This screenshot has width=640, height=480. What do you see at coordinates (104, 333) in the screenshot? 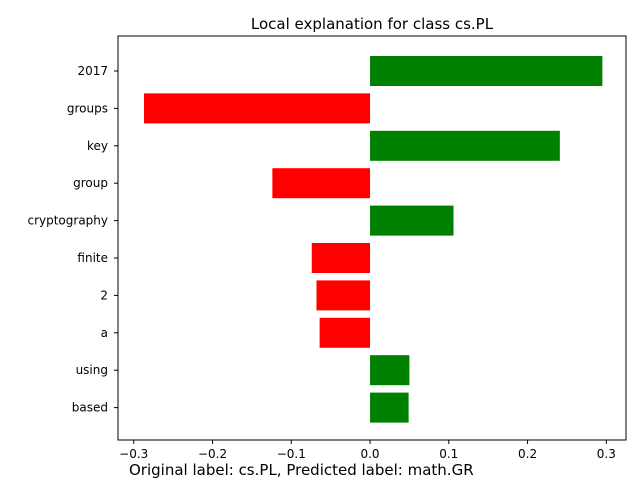
I see `y-tick-label: a` at bounding box center [104, 333].